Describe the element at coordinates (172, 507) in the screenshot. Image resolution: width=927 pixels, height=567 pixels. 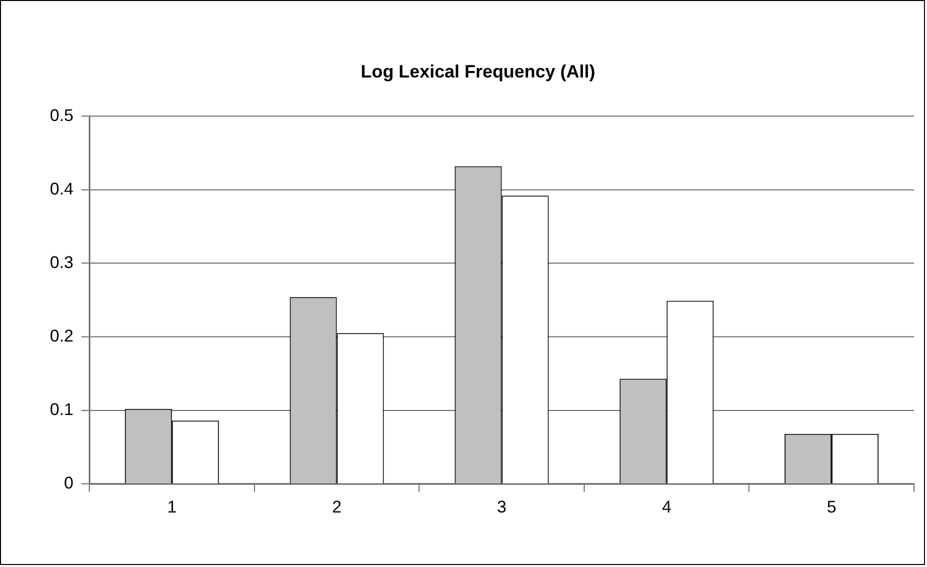
I see `x-tick-label: 1` at that location.